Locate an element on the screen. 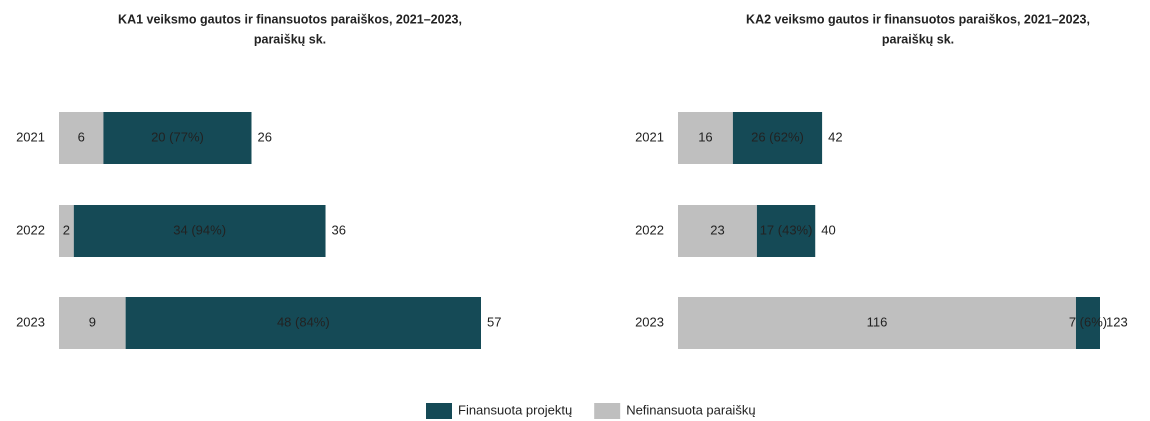  data-label: 48 (84%) is located at coordinates (303, 321).